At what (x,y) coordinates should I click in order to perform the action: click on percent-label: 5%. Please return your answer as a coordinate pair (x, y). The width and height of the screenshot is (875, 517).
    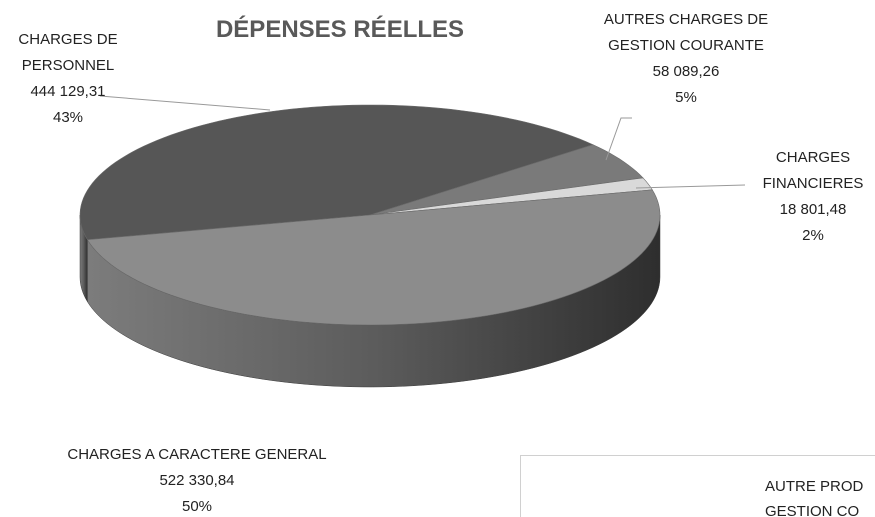
    Looking at the image, I should click on (686, 97).